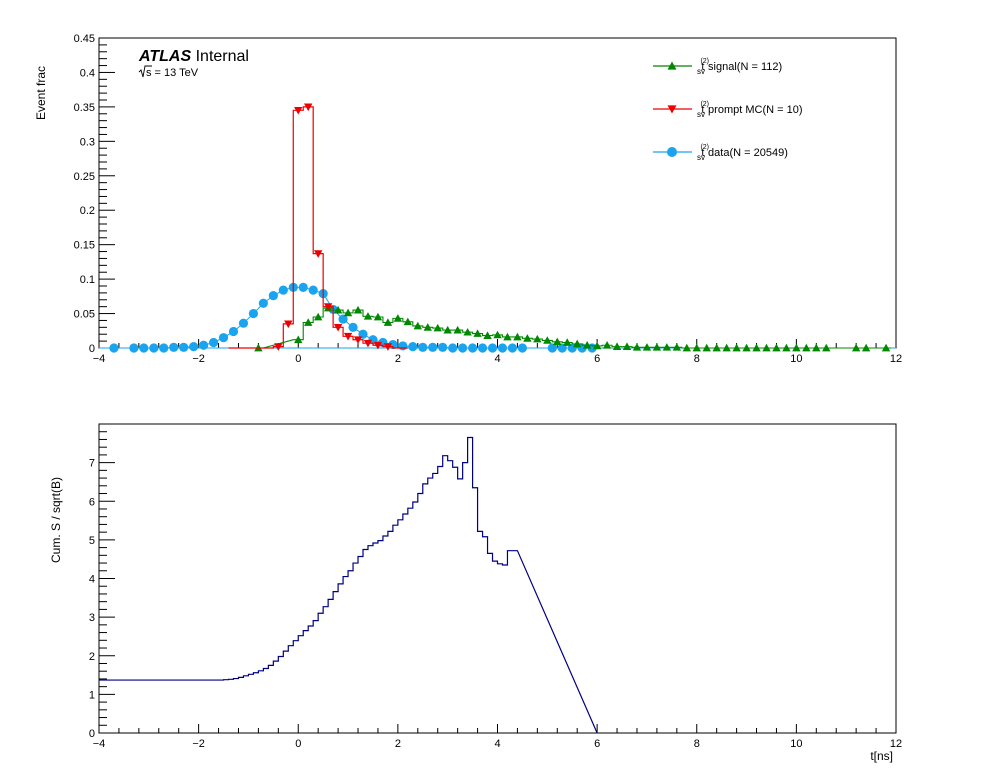  Describe the element at coordinates (92, 734) in the screenshot. I see `bottom-y-tick-label: 0` at that location.